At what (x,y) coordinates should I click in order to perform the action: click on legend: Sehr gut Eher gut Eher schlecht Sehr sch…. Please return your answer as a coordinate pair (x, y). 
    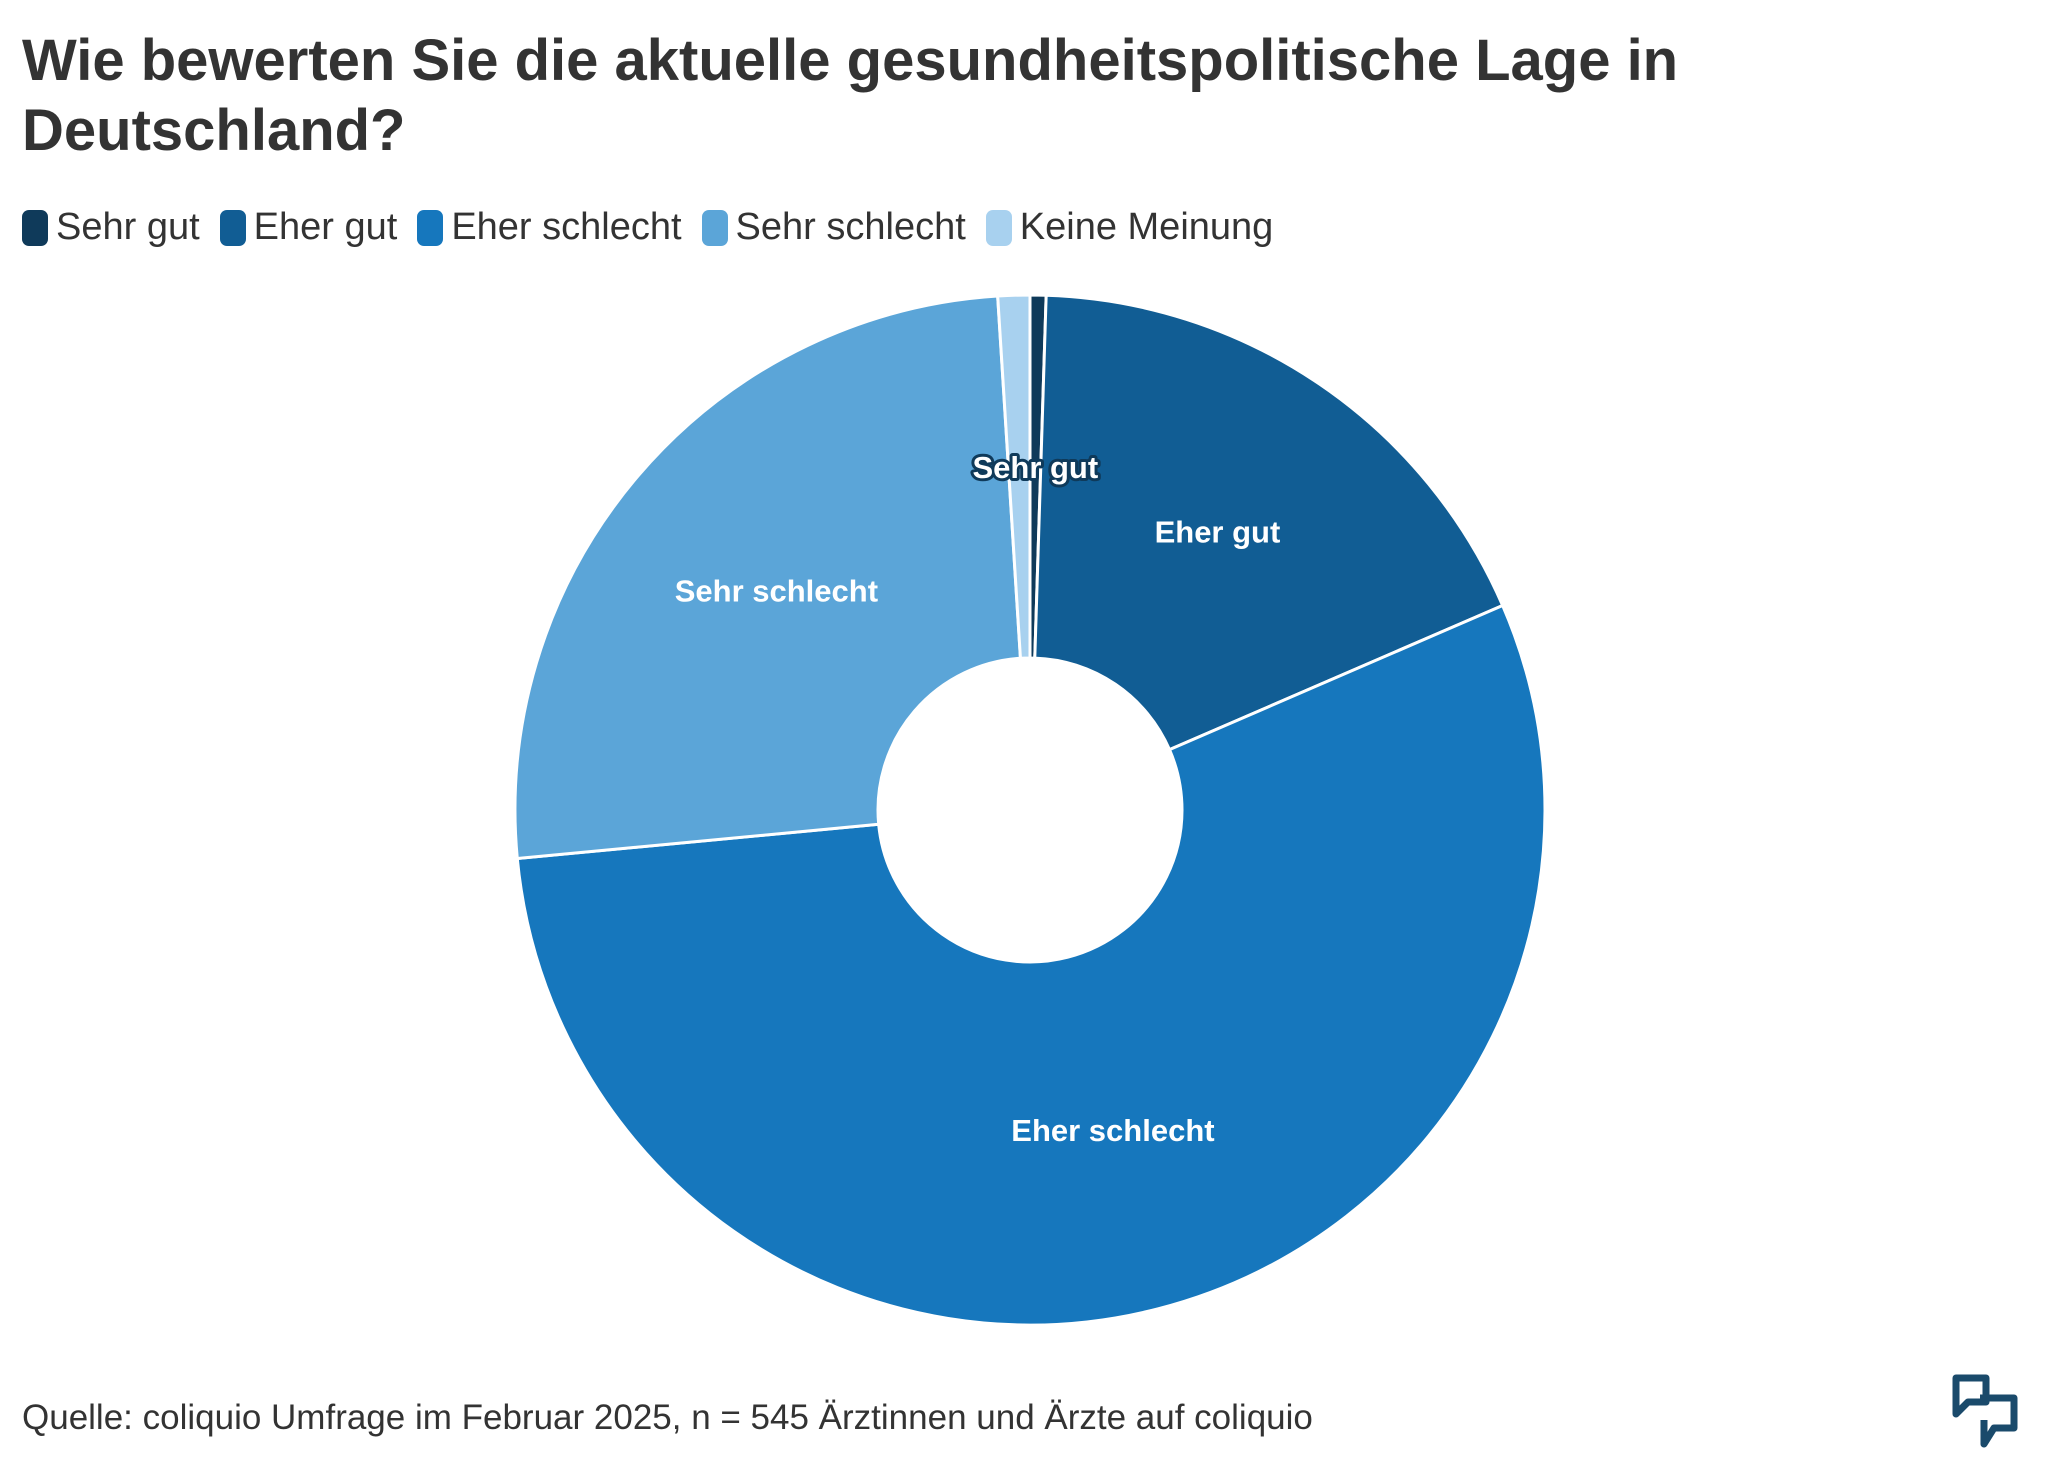
    Looking at the image, I should click on (657, 227).